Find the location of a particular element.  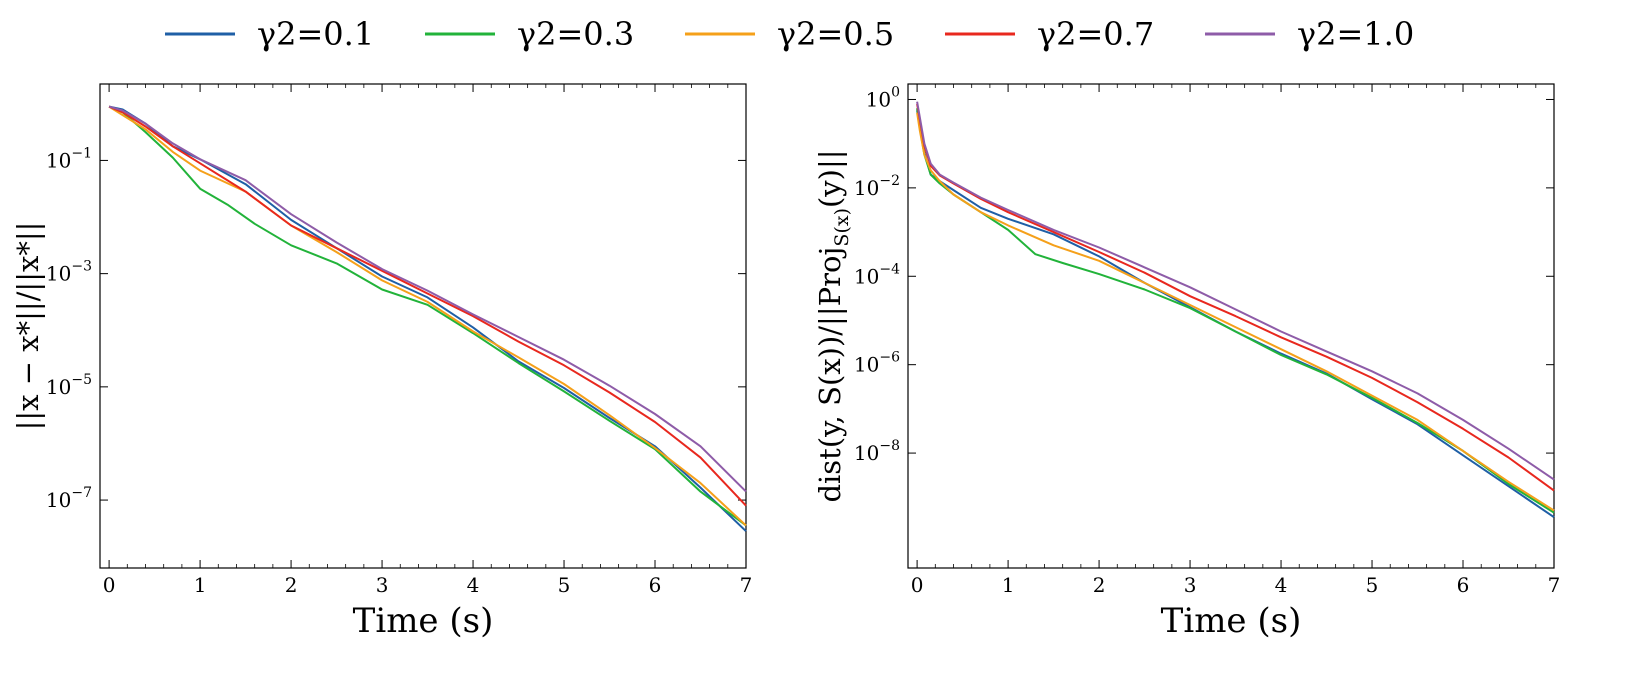

y-tick-label: 10⁻³ is located at coordinates (69, 272).